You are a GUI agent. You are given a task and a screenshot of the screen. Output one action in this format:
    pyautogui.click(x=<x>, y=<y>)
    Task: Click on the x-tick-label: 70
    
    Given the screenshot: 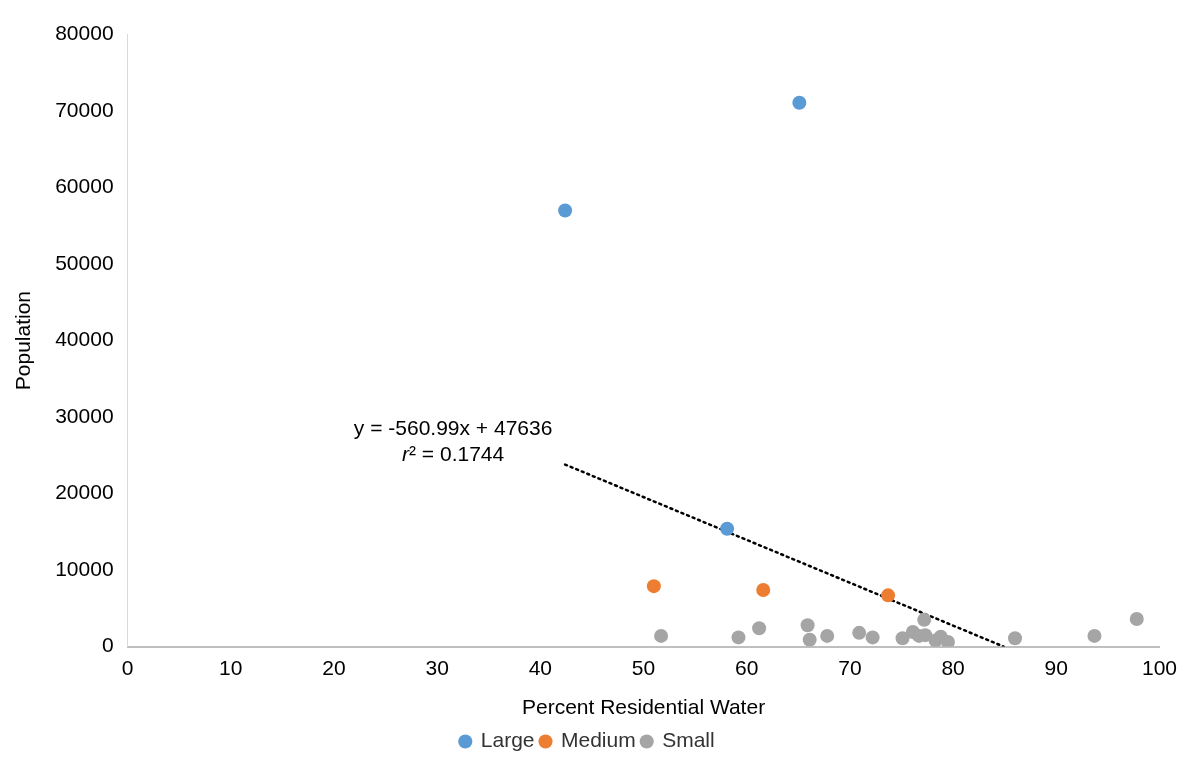 What is the action you would take?
    pyautogui.click(x=850, y=667)
    